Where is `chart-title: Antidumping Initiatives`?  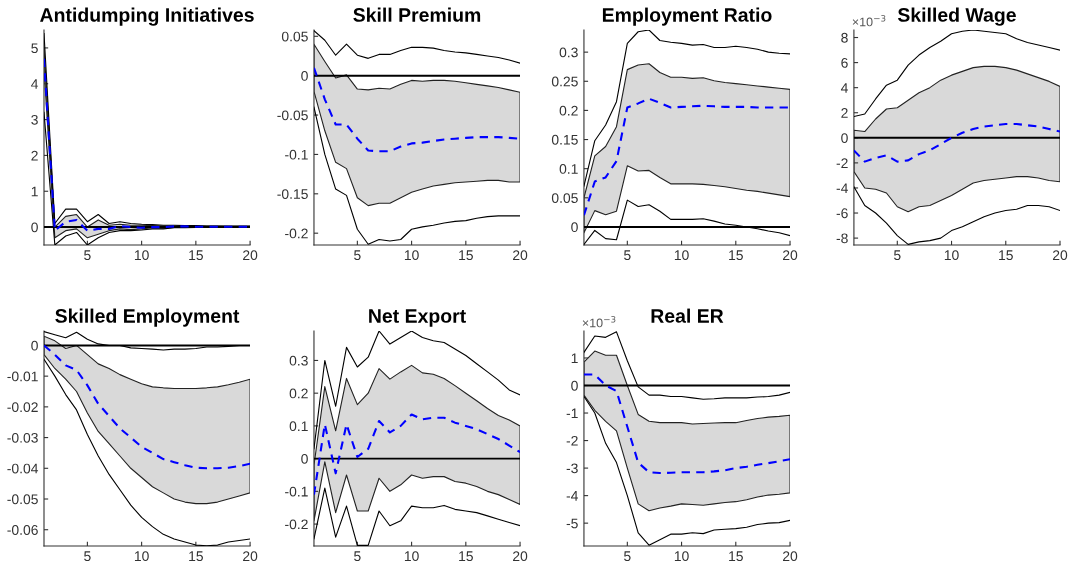 chart-title: Antidumping Initiatives is located at coordinates (147, 16).